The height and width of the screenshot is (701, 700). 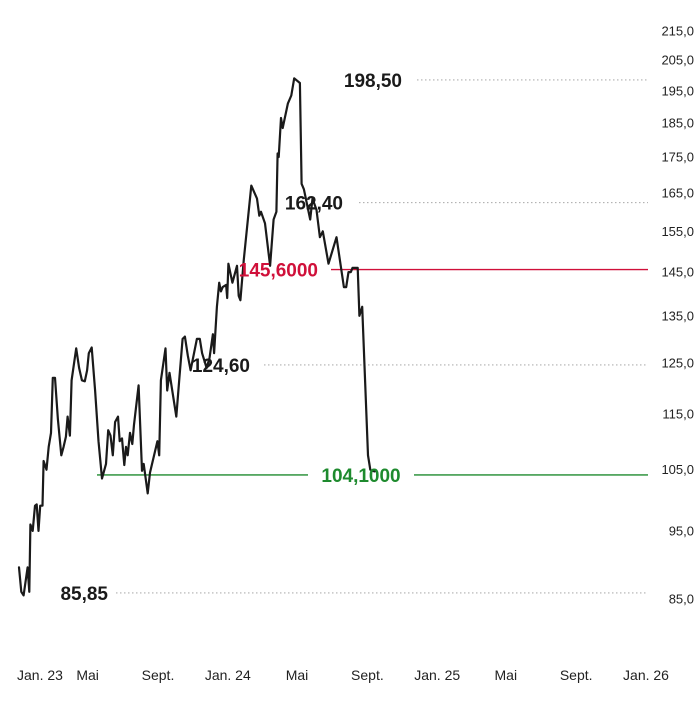 I want to click on annotation-label: 162,40, so click(x=314, y=204).